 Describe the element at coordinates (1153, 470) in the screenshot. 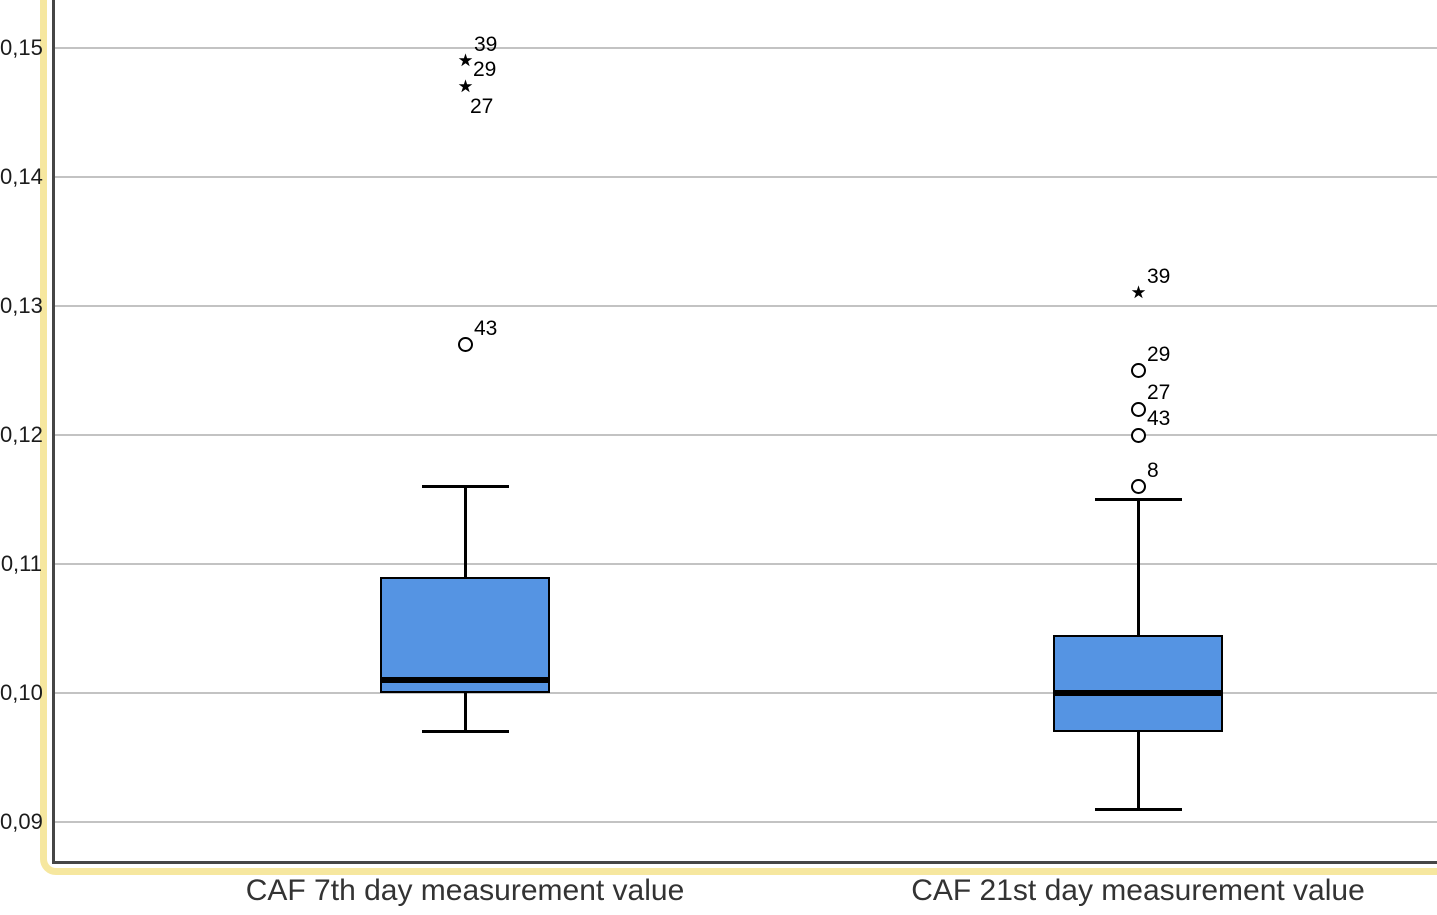

I see `outlier-case-label: 8` at that location.